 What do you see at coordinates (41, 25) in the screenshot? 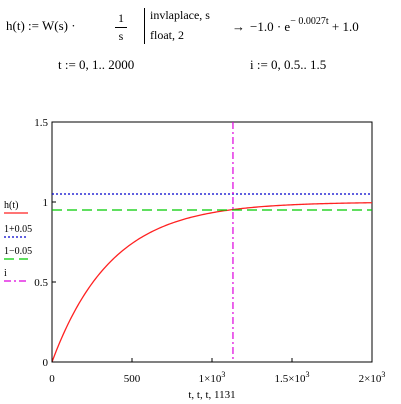
I see `formula-lhs: h(t) := W(s) ·` at bounding box center [41, 25].